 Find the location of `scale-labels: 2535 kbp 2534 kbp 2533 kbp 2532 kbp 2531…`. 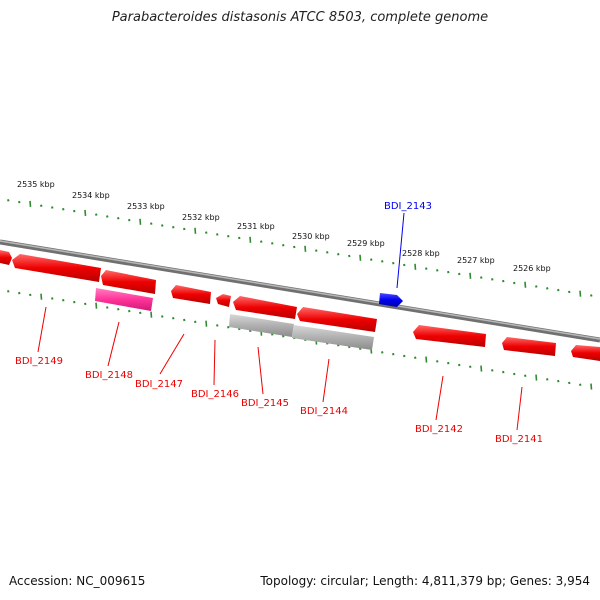

scale-labels: 2535 kbp 2534 kbp 2533 kbp 2532 kbp 2531… is located at coordinates (284, 226).